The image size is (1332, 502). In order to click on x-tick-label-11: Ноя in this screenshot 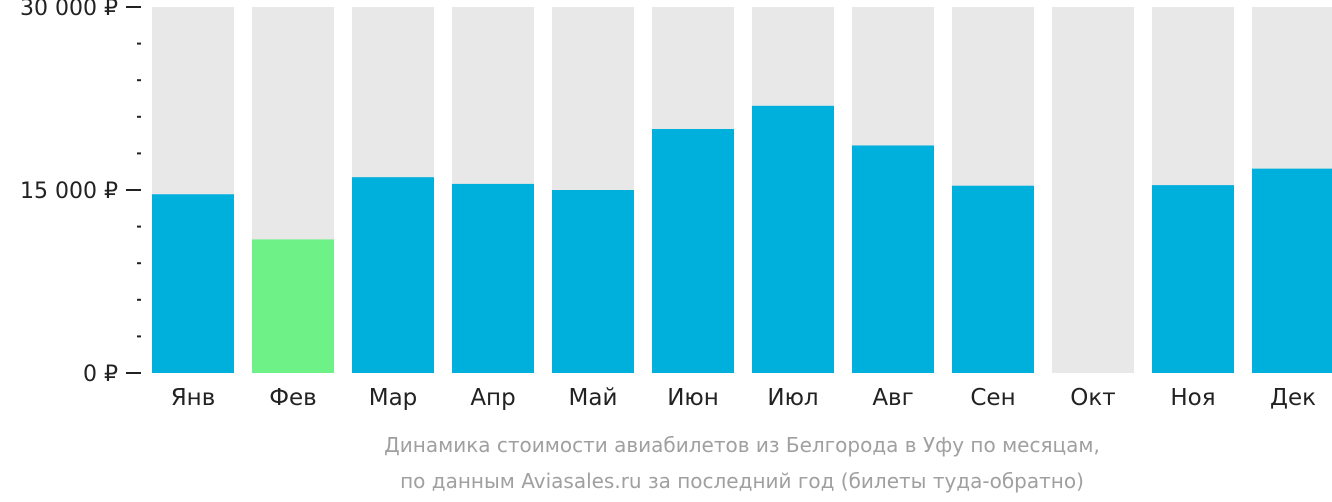, I will do `click(1192, 398)`.